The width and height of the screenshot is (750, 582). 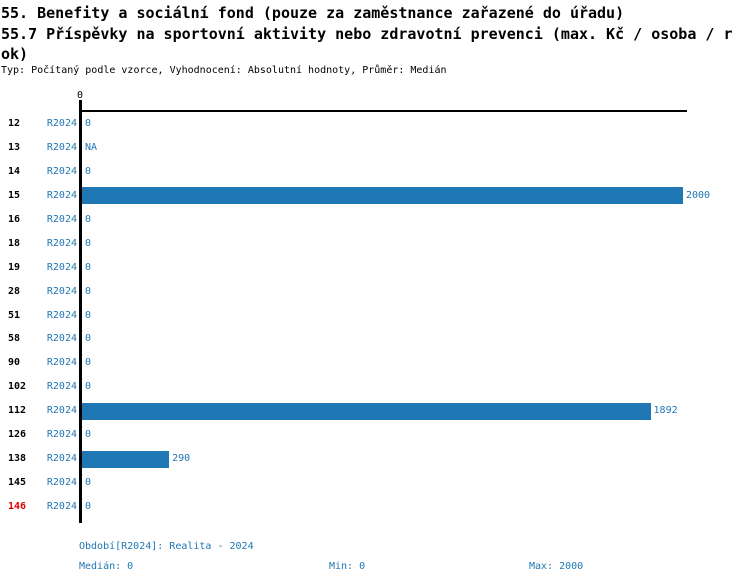 I want to click on row-category-label: 28, so click(x=14, y=291).